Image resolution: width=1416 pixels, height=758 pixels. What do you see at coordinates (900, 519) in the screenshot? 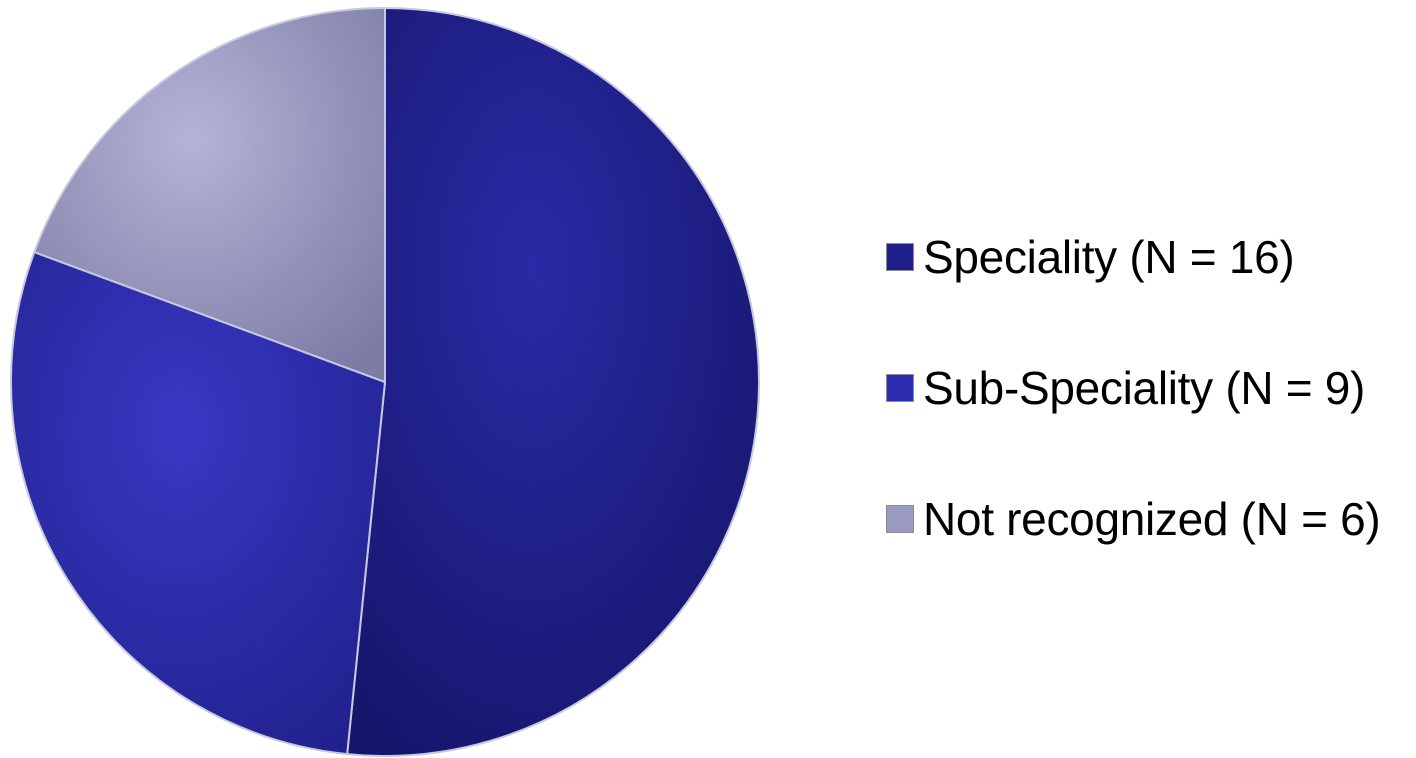
I see `legend-swatch-not-recognized` at bounding box center [900, 519].